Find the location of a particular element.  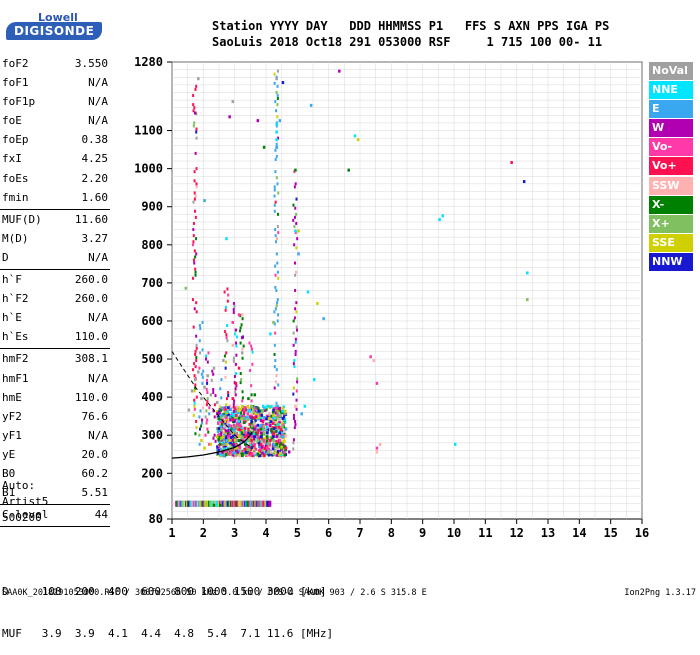

param-row: yF1 N/A is located at coordinates (55, 436).